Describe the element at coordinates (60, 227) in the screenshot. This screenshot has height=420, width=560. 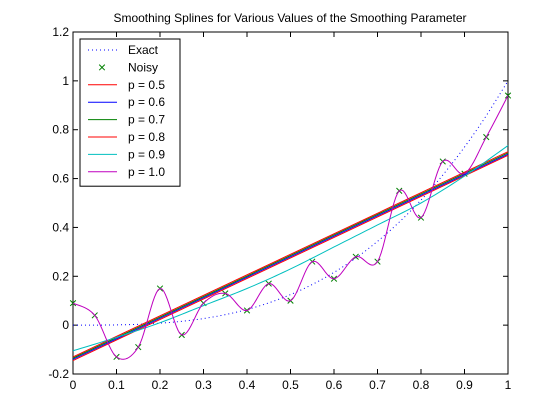
I see `y-tick-label: 0.4` at that location.